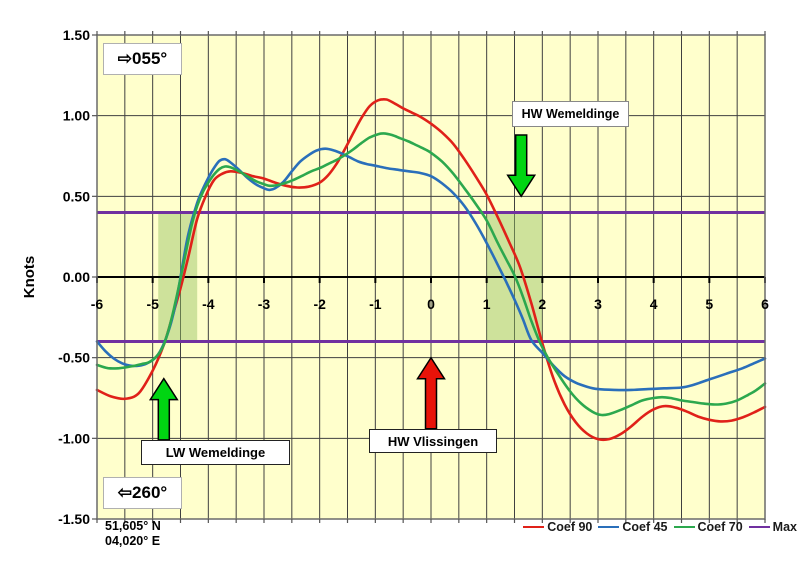 Image resolution: width=800 pixels, height=582 pixels. What do you see at coordinates (74, 519) in the screenshot?
I see `y-tick-label: -1.50` at bounding box center [74, 519].